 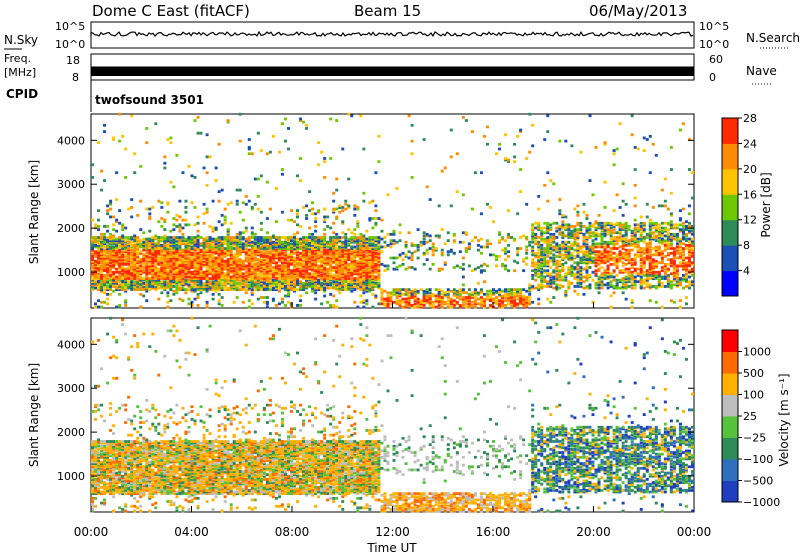 I want to click on nsky-trace, so click(x=392, y=34).